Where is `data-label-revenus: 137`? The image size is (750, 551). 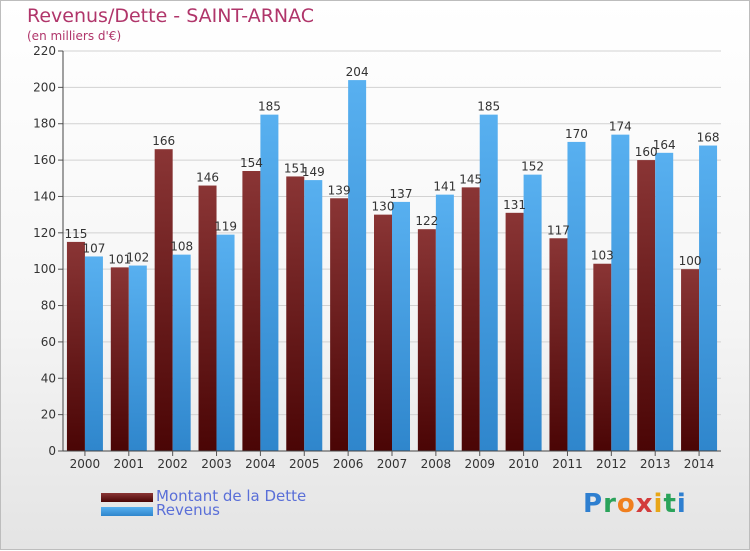
data-label-revenus: 137 is located at coordinates (401, 194).